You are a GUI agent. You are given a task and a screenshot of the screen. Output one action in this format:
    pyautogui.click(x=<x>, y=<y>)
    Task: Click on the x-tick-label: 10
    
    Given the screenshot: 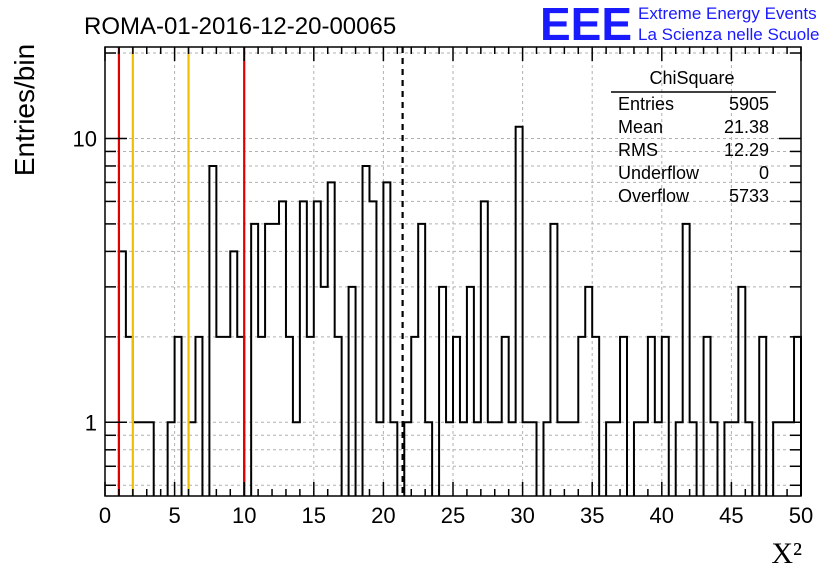 What is the action you would take?
    pyautogui.click(x=244, y=515)
    